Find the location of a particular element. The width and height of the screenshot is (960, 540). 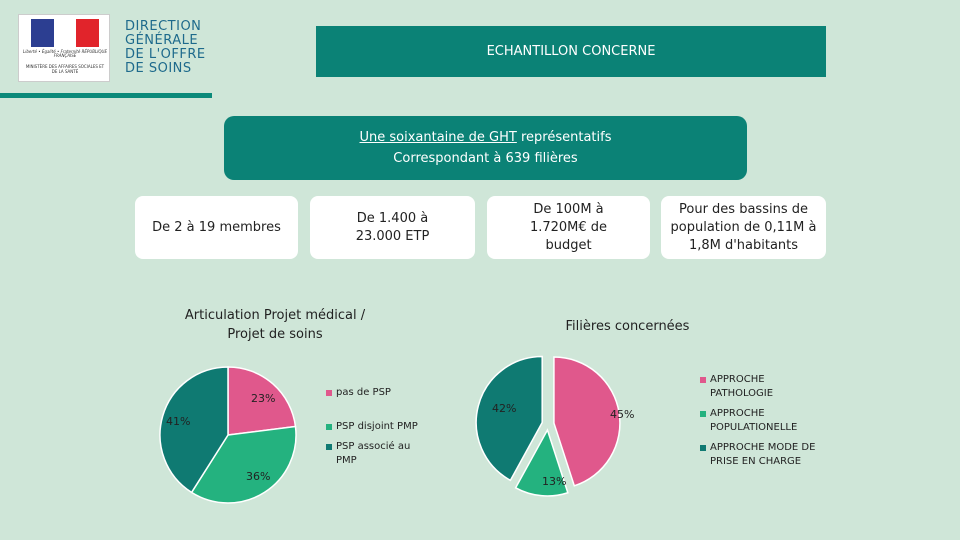

card-budget-text: De 100M à 1.720M€ de budget is located at coordinates (568, 227).